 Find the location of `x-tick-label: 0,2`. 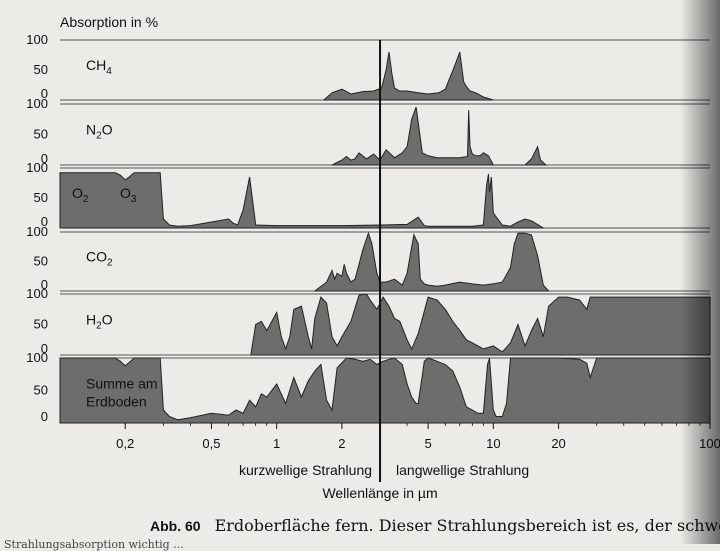

x-tick-label: 0,2 is located at coordinates (125, 443).